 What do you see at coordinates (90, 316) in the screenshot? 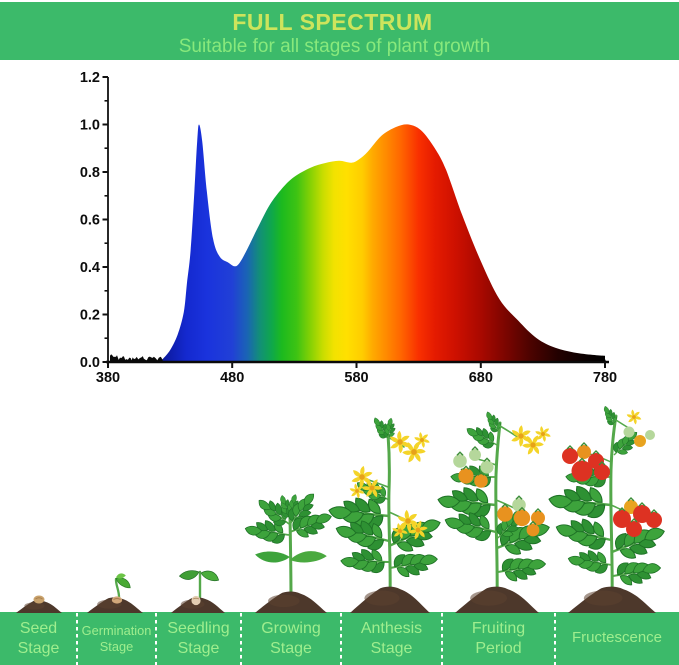
I see `svg-text: 0.2` at bounding box center [90, 316].